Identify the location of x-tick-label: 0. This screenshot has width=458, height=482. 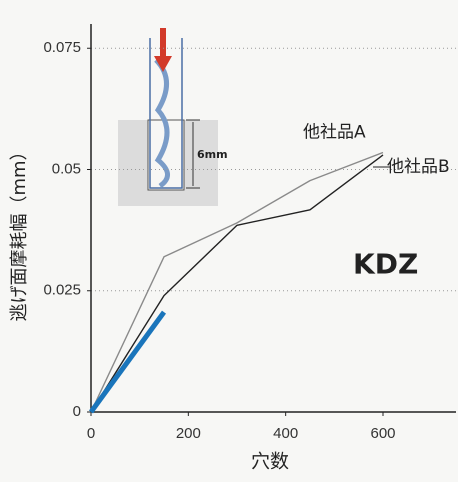
(91, 433).